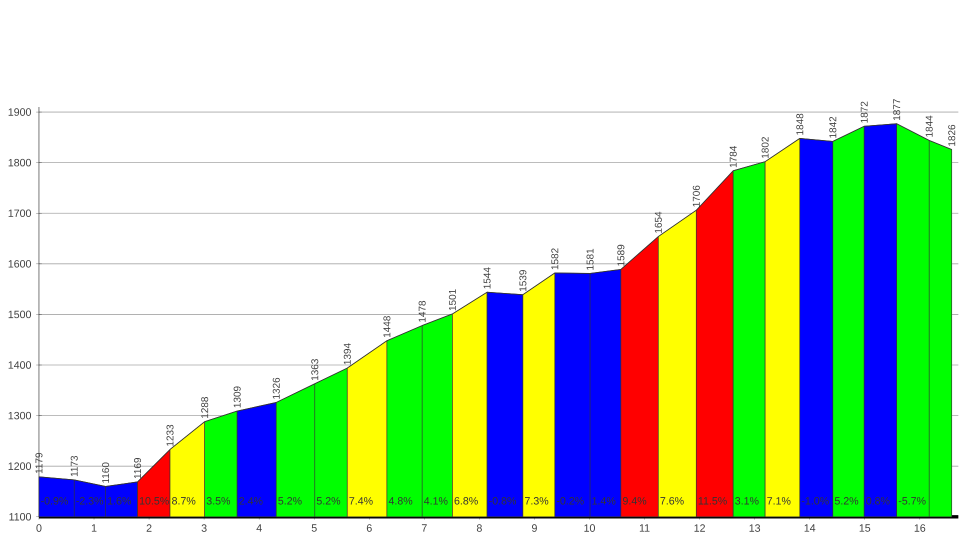 The width and height of the screenshot is (960, 540). Describe the element at coordinates (170, 435) in the screenshot. I see `data-label: 1233` at that location.